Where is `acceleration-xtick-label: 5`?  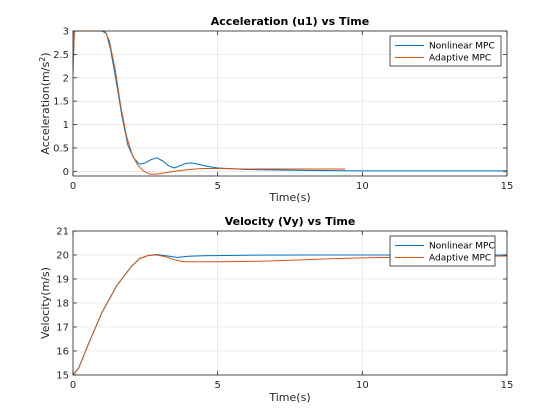 acceleration-xtick-label: 5 is located at coordinates (217, 186).